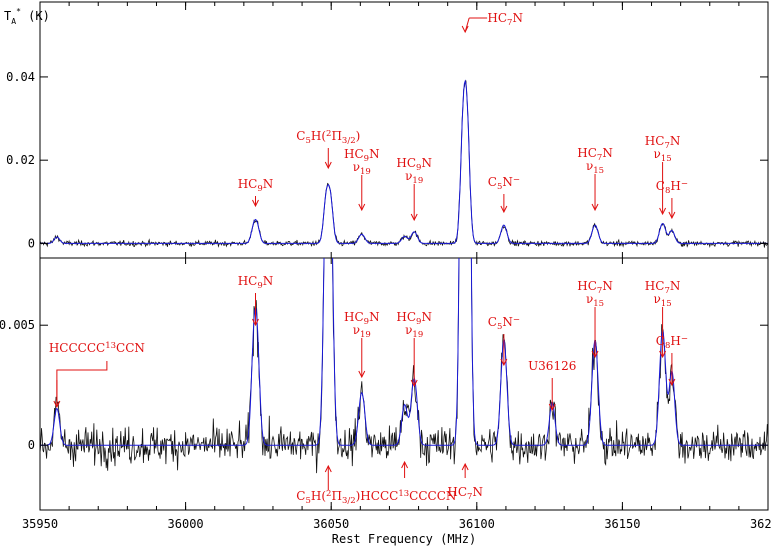 The width and height of the screenshot is (772, 550). What do you see at coordinates (27, 16) in the screenshot?
I see `y-axis-label: TA* (K)` at bounding box center [27, 16].